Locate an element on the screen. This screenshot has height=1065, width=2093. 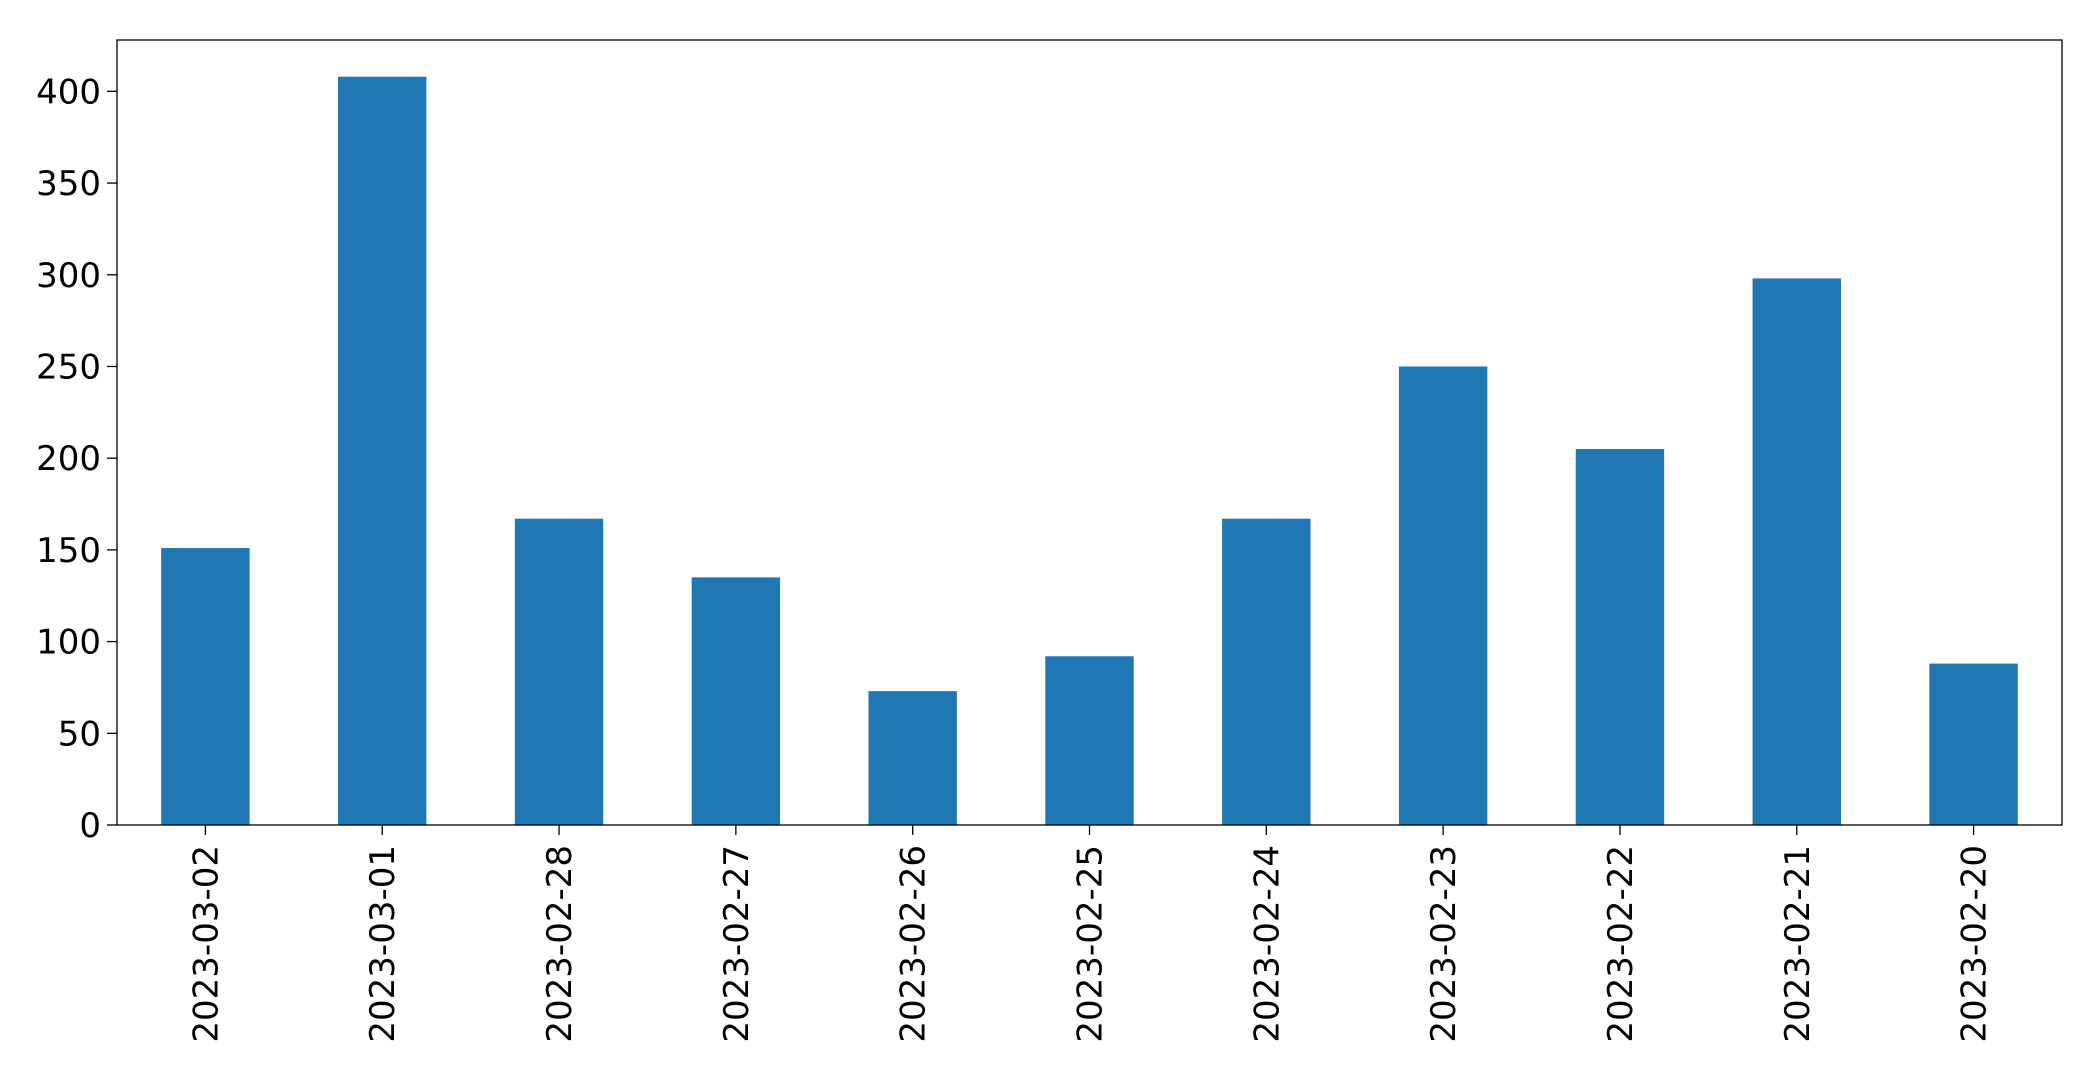
x-tick-label: 2023-02-20 is located at coordinates (1975, 944).